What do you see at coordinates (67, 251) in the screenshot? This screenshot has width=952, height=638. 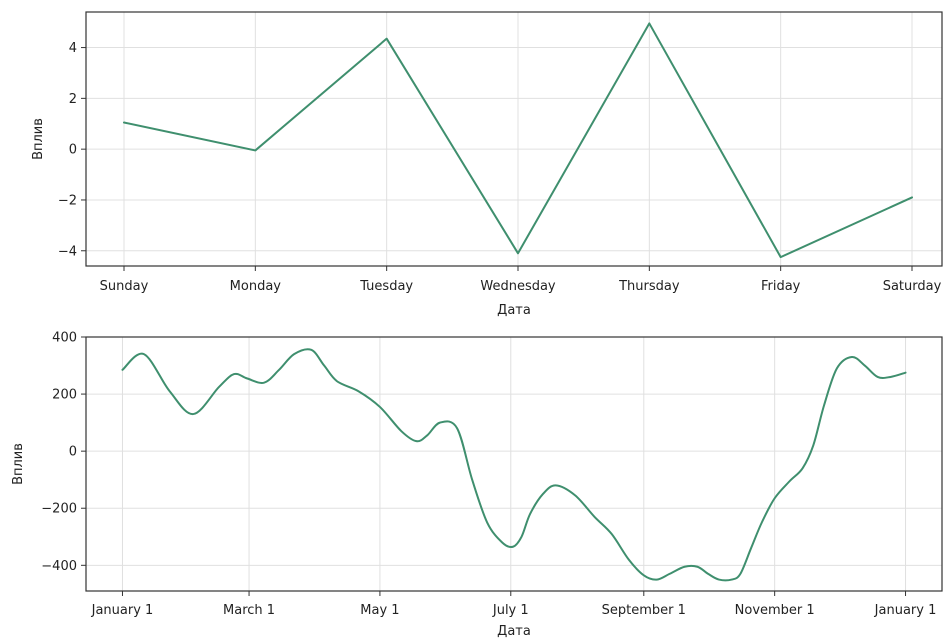 I see `weekly-y-tick-label: −4` at bounding box center [67, 251].